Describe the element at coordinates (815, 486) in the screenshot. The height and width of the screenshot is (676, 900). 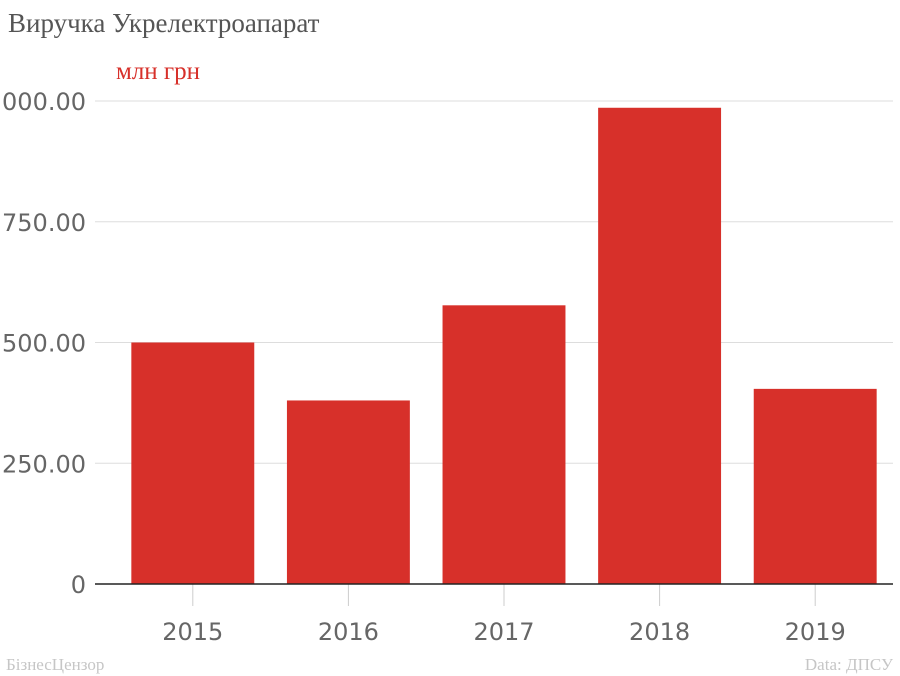
I see `bar-2019` at that location.